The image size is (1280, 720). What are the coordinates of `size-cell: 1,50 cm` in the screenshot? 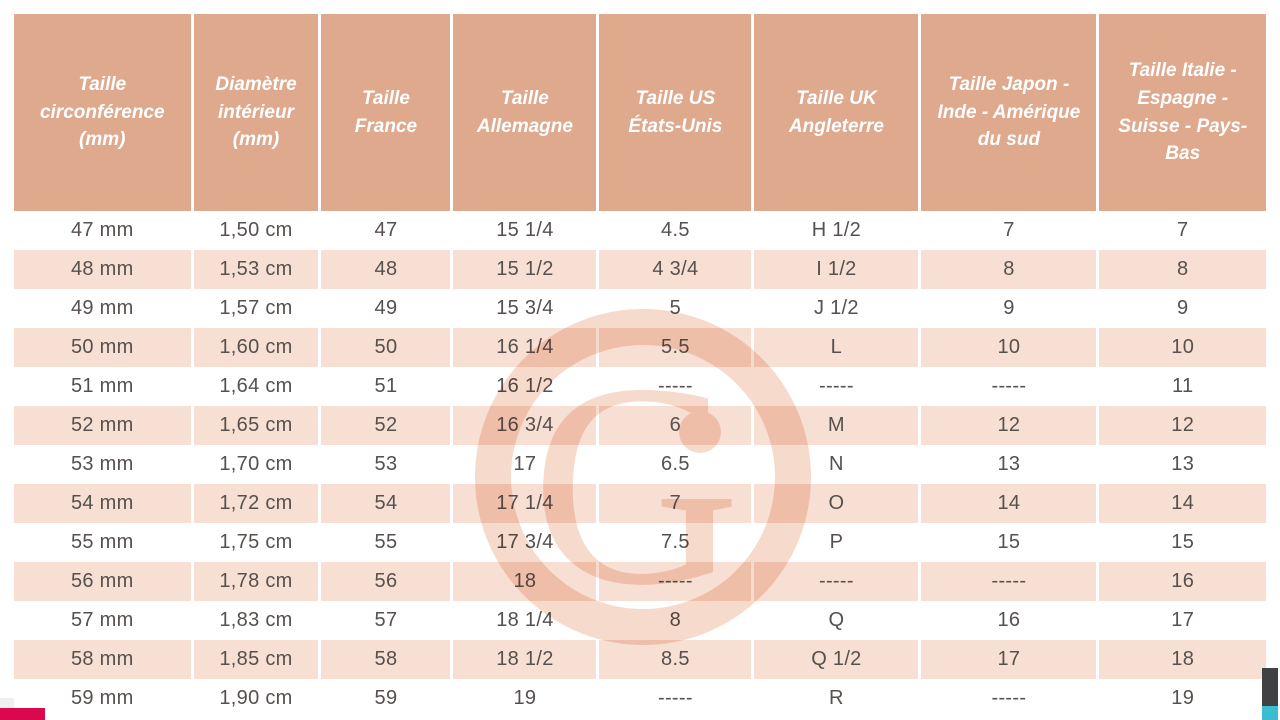 It's located at (255, 230).